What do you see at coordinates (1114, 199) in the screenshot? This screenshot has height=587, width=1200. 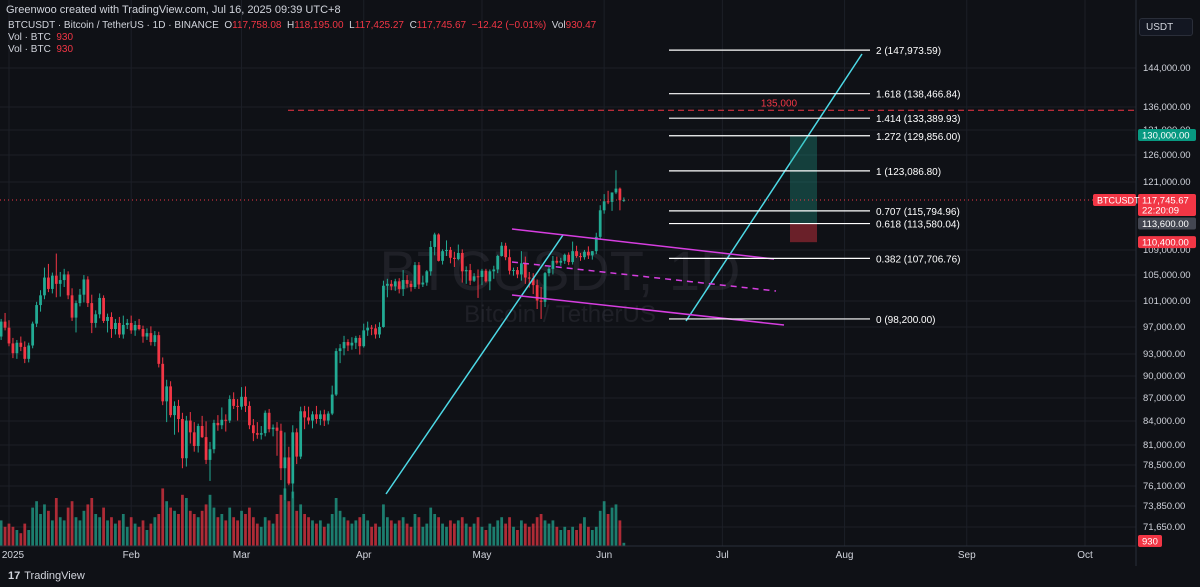 I see `symbol-tag` at bounding box center [1114, 199].